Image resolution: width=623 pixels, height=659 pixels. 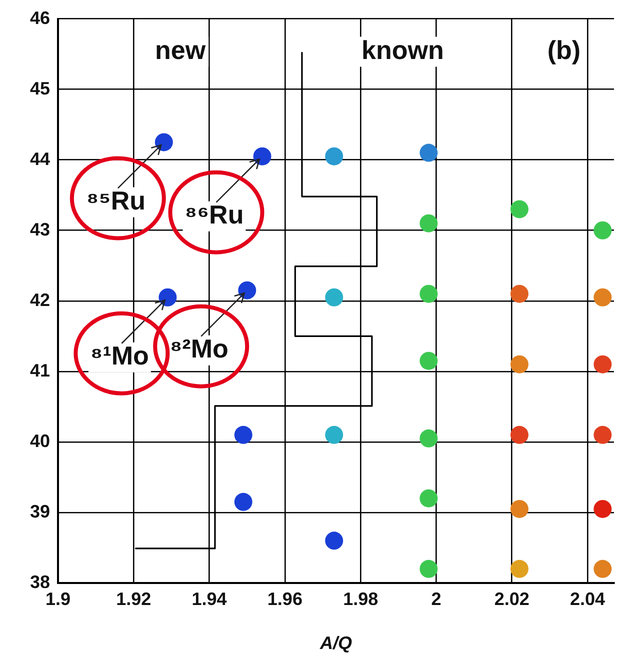 What do you see at coordinates (214, 214) in the screenshot?
I see `annotation: ⁸⁶Ru` at bounding box center [214, 214].